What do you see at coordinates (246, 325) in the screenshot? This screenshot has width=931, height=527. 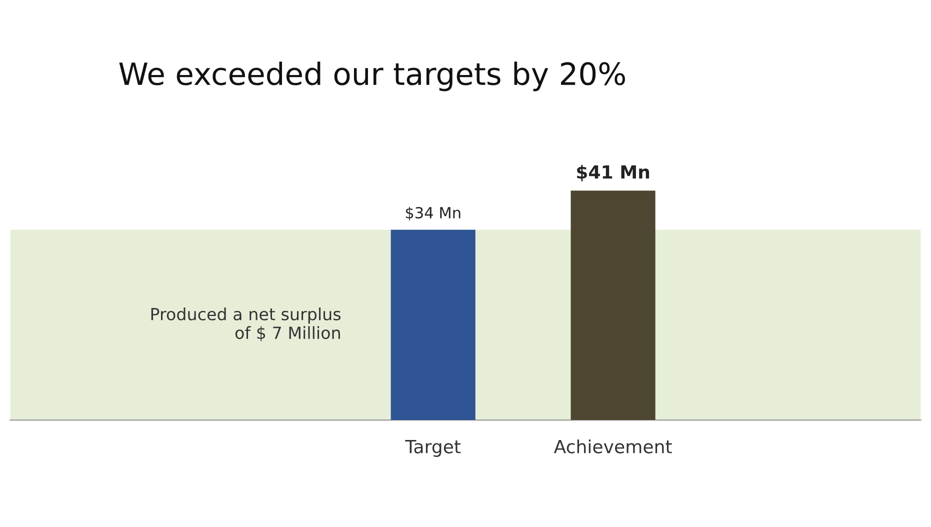 I see `band-label: Produced a net surplus of $ 7 Million` at bounding box center [246, 325].